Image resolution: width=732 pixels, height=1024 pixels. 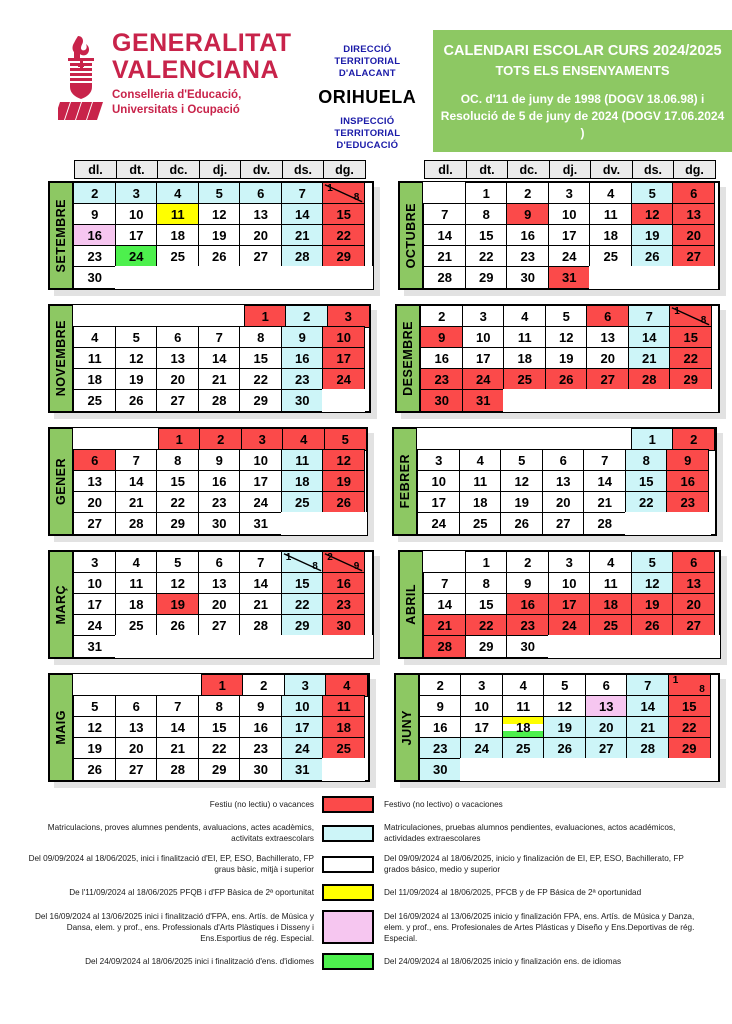 What do you see at coordinates (136, 337) in the screenshot?
I see `day-cell: 5` at bounding box center [136, 337].